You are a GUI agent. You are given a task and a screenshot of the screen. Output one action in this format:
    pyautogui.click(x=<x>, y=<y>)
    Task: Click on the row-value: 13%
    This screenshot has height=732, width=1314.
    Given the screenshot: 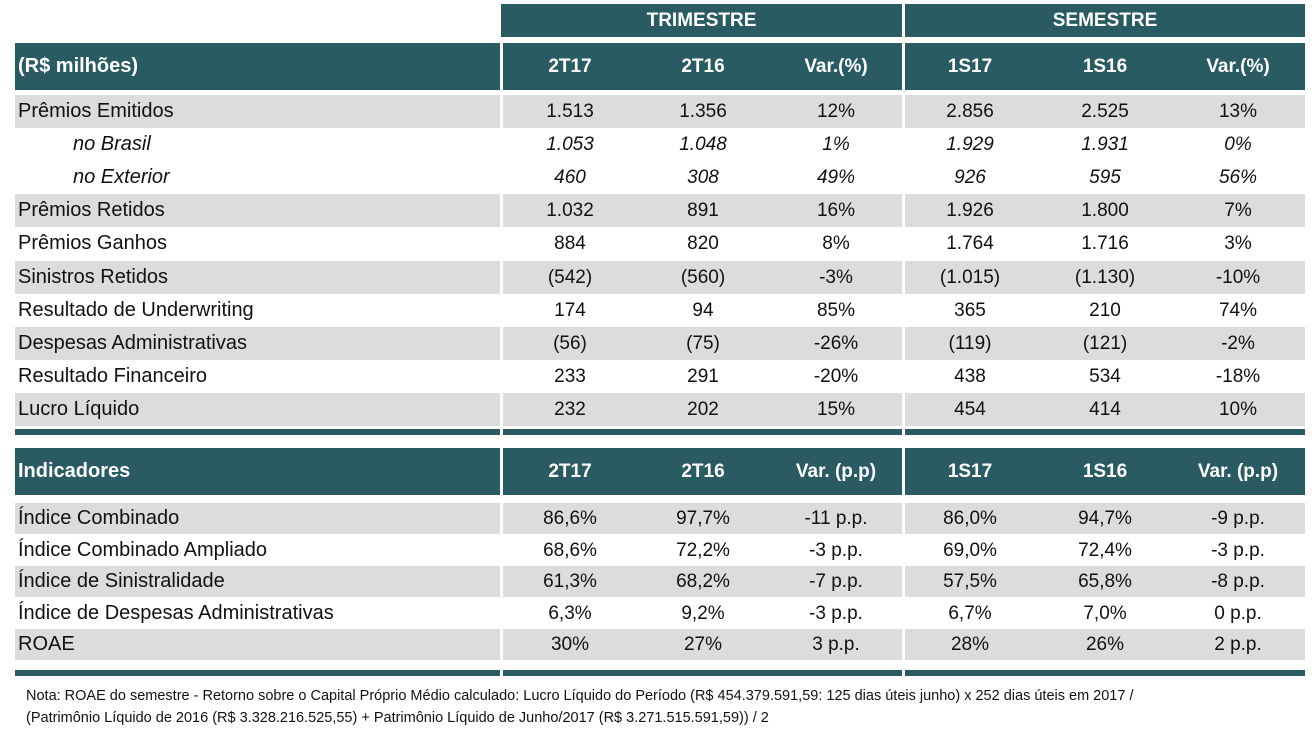 What is the action you would take?
    pyautogui.click(x=1238, y=111)
    